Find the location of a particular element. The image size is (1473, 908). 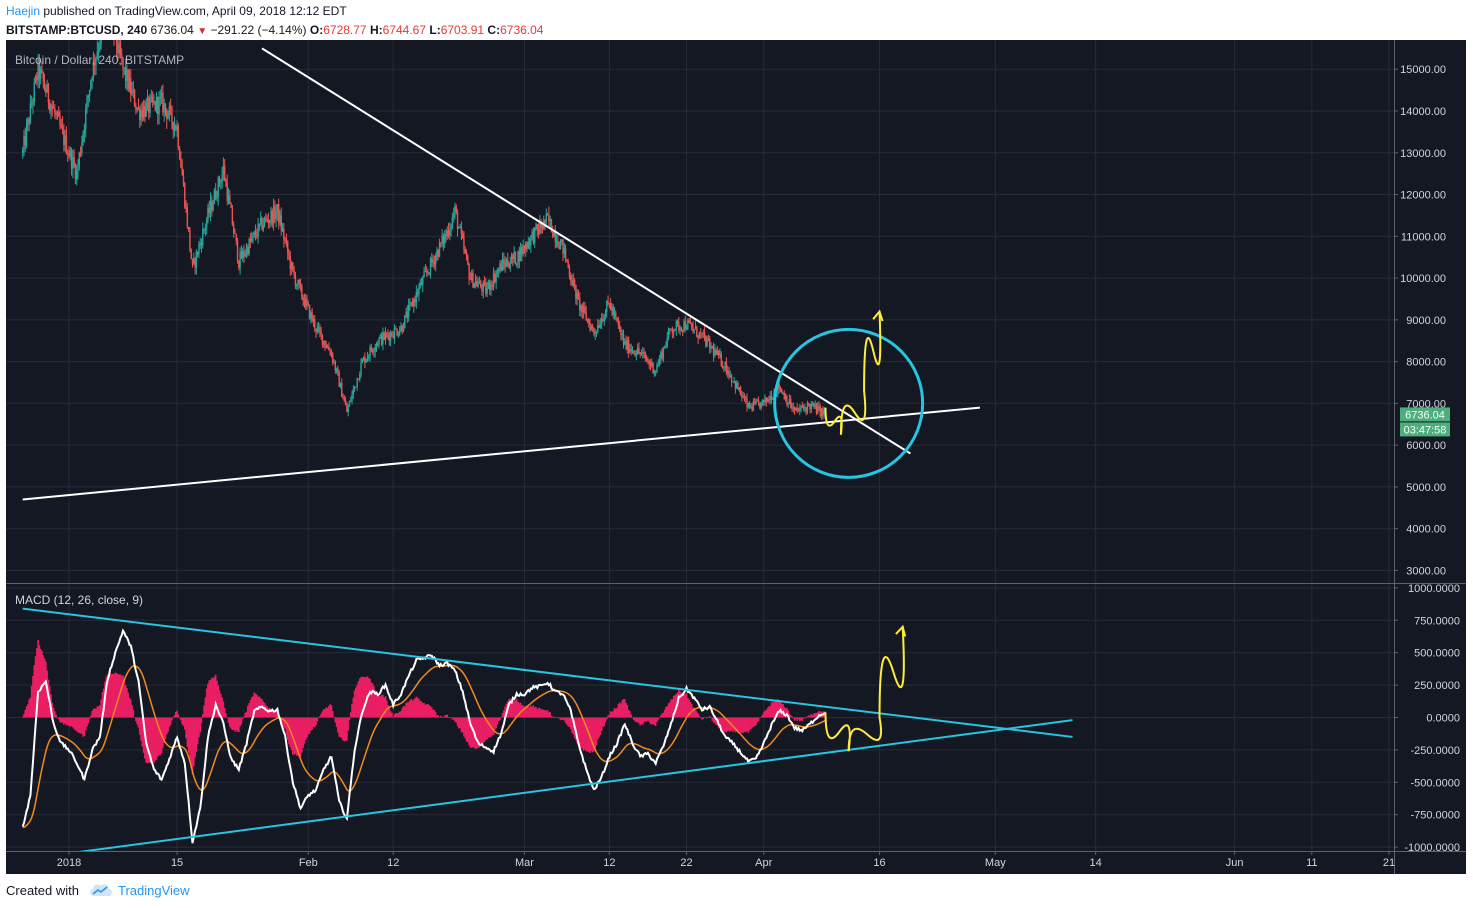

last-price-tag-label: 6736.04 is located at coordinates (1425, 415).